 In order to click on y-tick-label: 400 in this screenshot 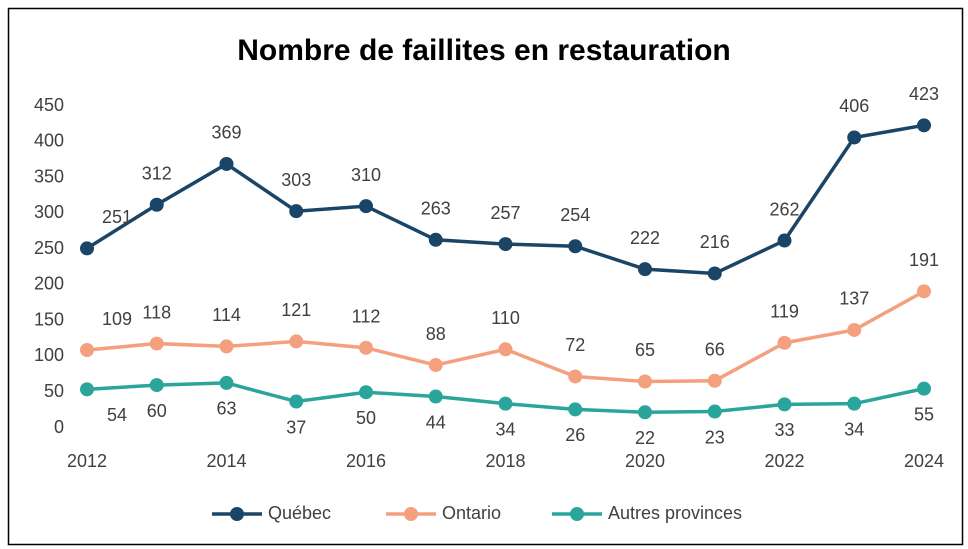, I will do `click(49, 141)`.